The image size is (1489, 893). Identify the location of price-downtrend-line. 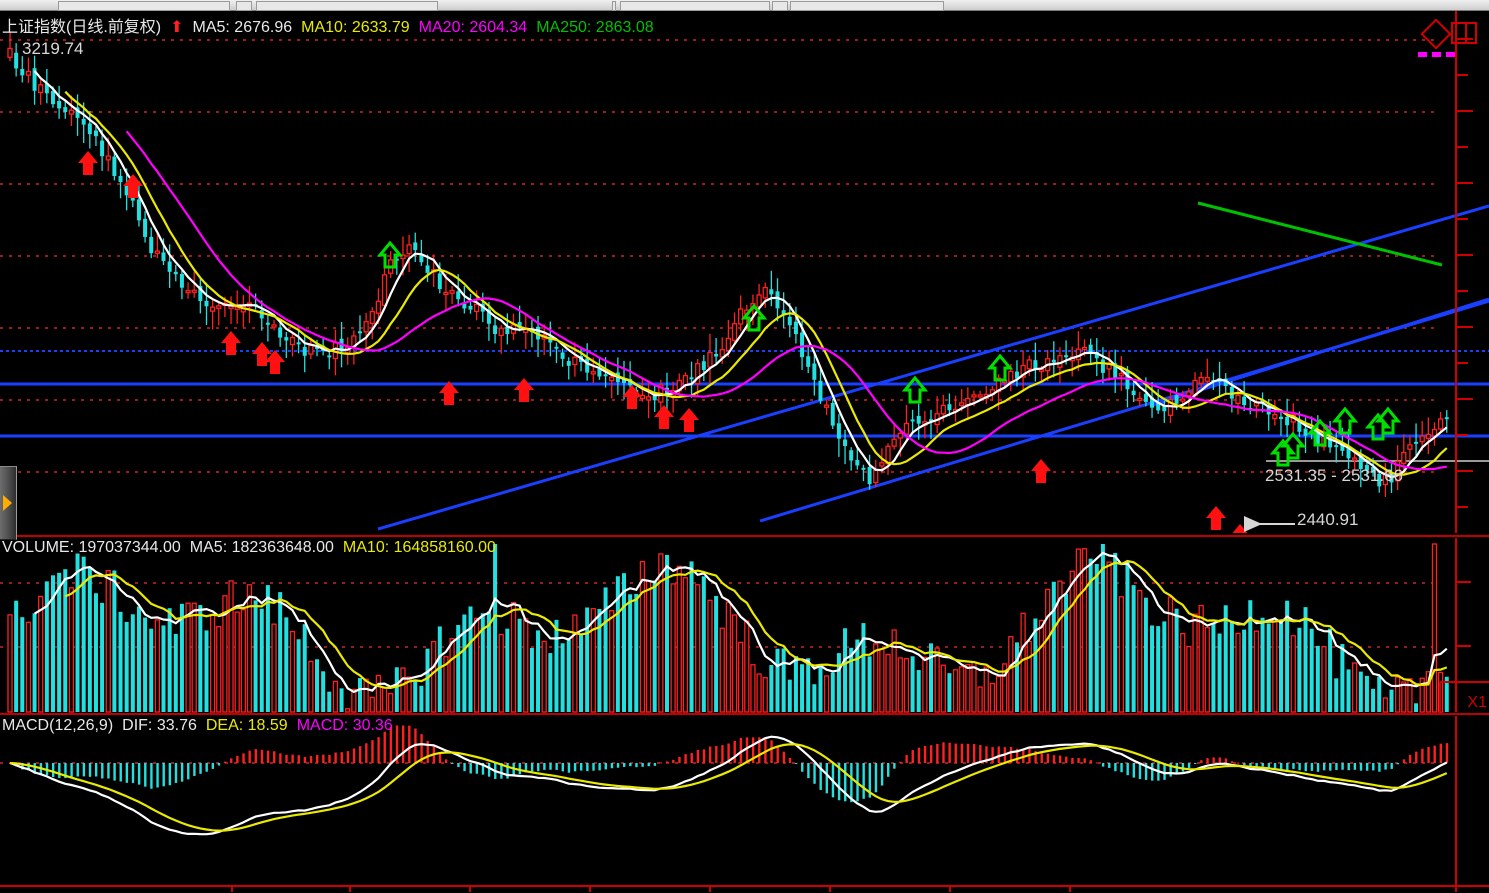
(1320, 234).